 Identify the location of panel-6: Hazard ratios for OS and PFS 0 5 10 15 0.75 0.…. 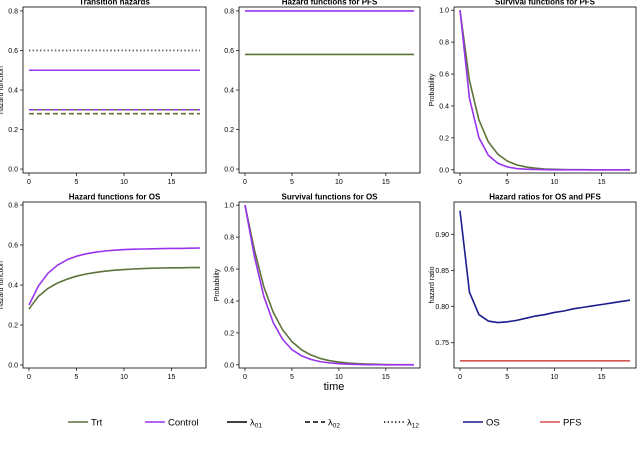
(533, 287).